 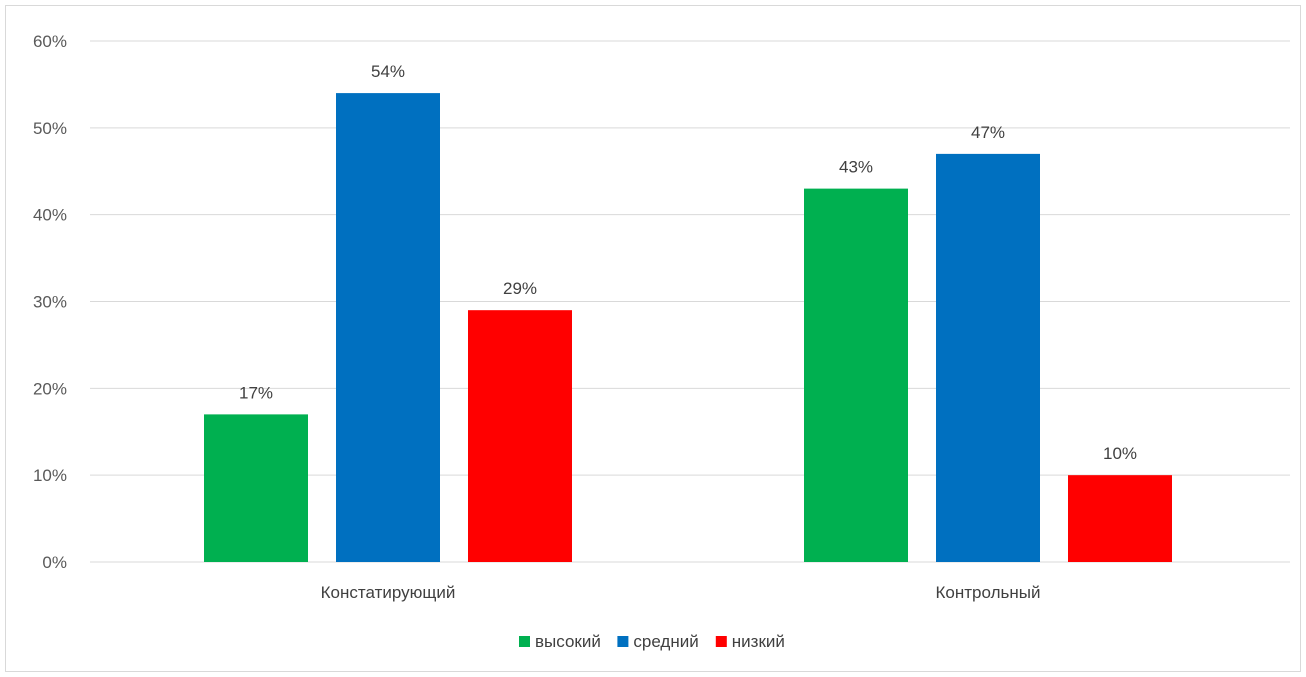 What do you see at coordinates (256, 392) in the screenshot?
I see `data-label: 17%` at bounding box center [256, 392].